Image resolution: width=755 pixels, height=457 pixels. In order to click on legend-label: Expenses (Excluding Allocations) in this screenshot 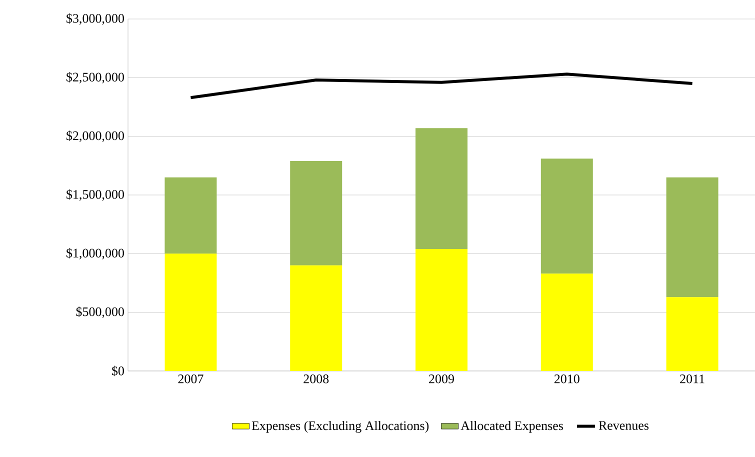, I will do `click(340, 426)`.